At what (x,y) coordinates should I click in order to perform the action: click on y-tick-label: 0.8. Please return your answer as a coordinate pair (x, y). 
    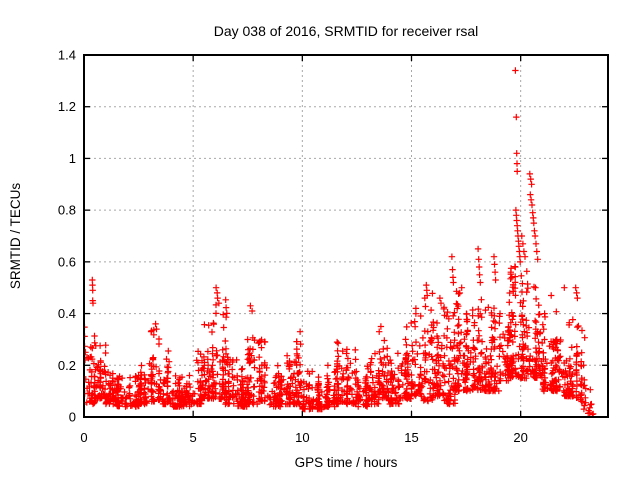
    Looking at the image, I should click on (67, 210).